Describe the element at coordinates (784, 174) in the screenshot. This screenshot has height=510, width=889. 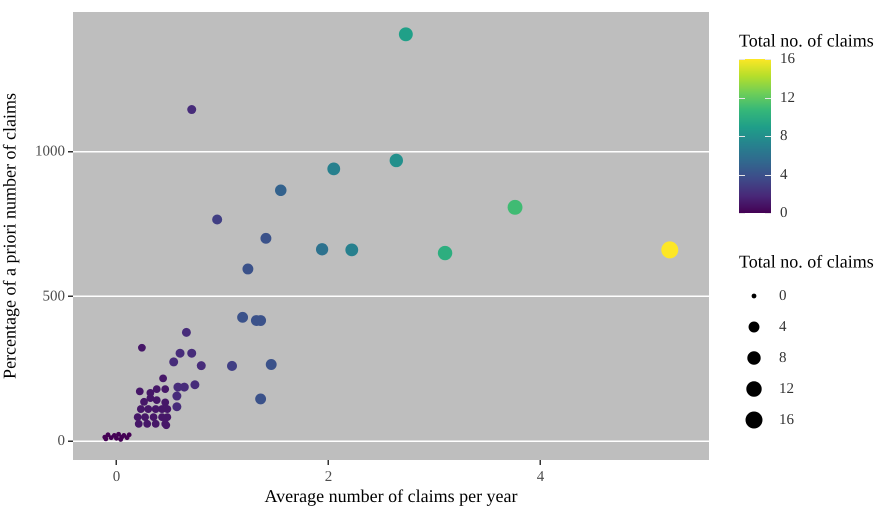
I see `color-bar-label: 4` at that location.